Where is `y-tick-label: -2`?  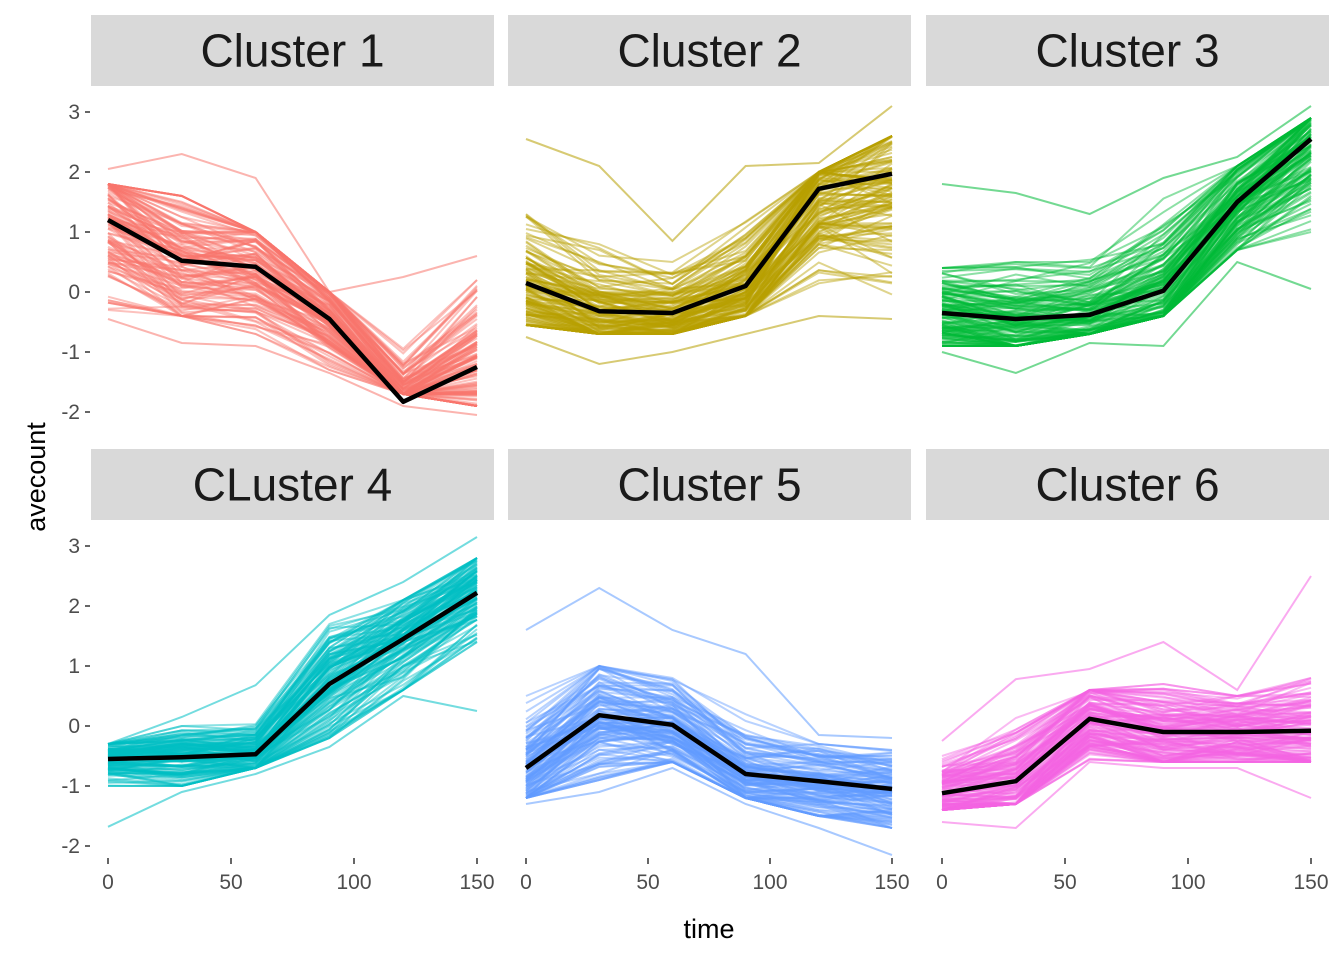
y-tick-label: -2 is located at coordinates (70, 846).